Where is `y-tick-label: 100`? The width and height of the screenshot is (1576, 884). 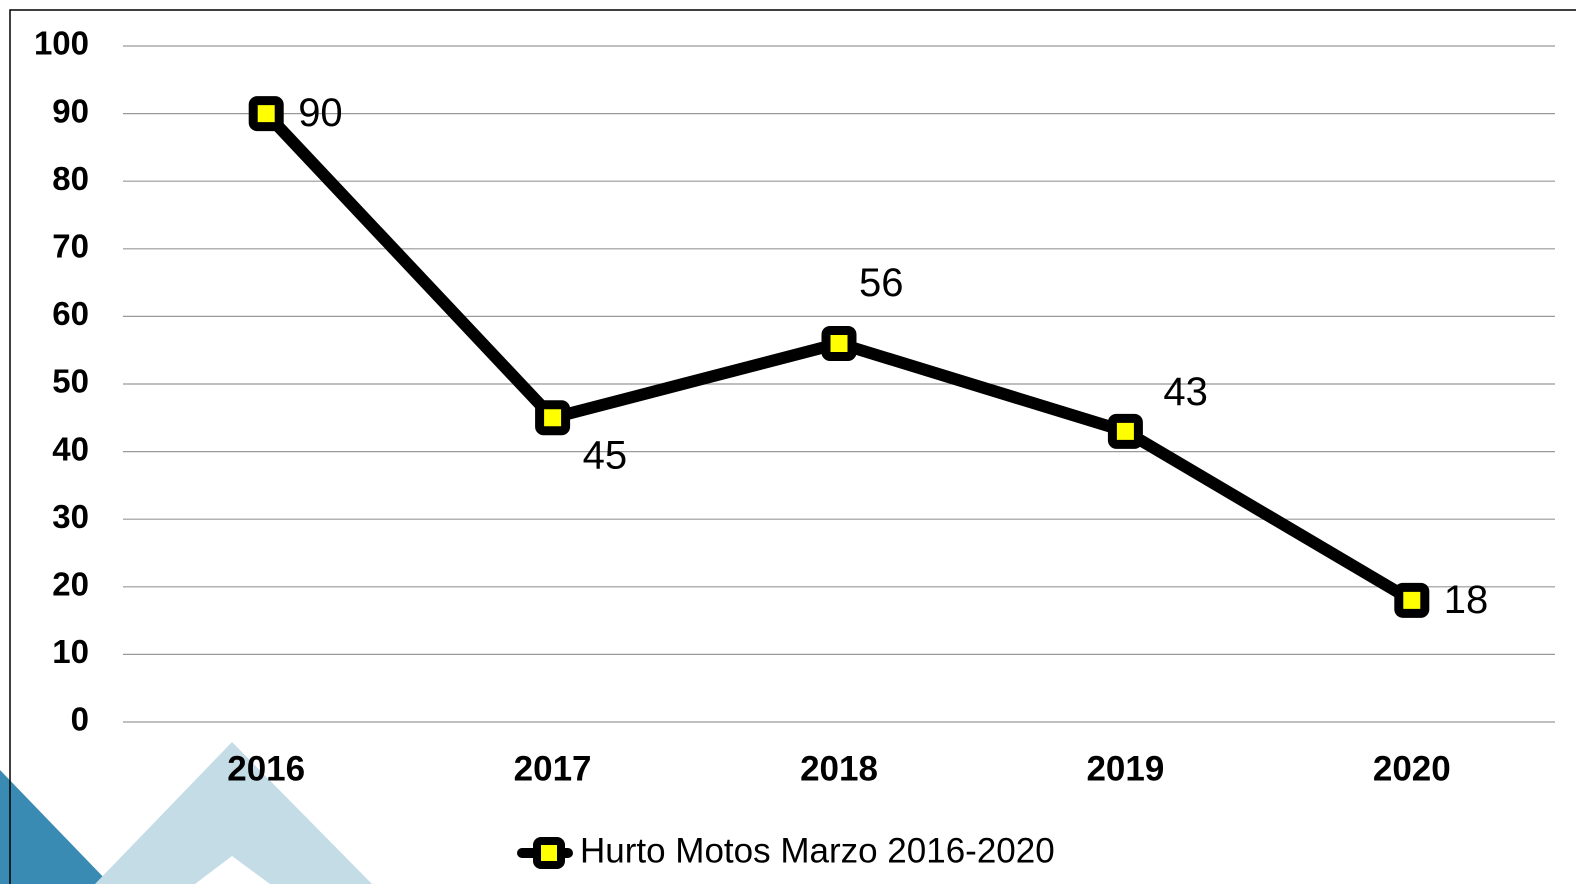 y-tick-label: 100 is located at coordinates (61, 43).